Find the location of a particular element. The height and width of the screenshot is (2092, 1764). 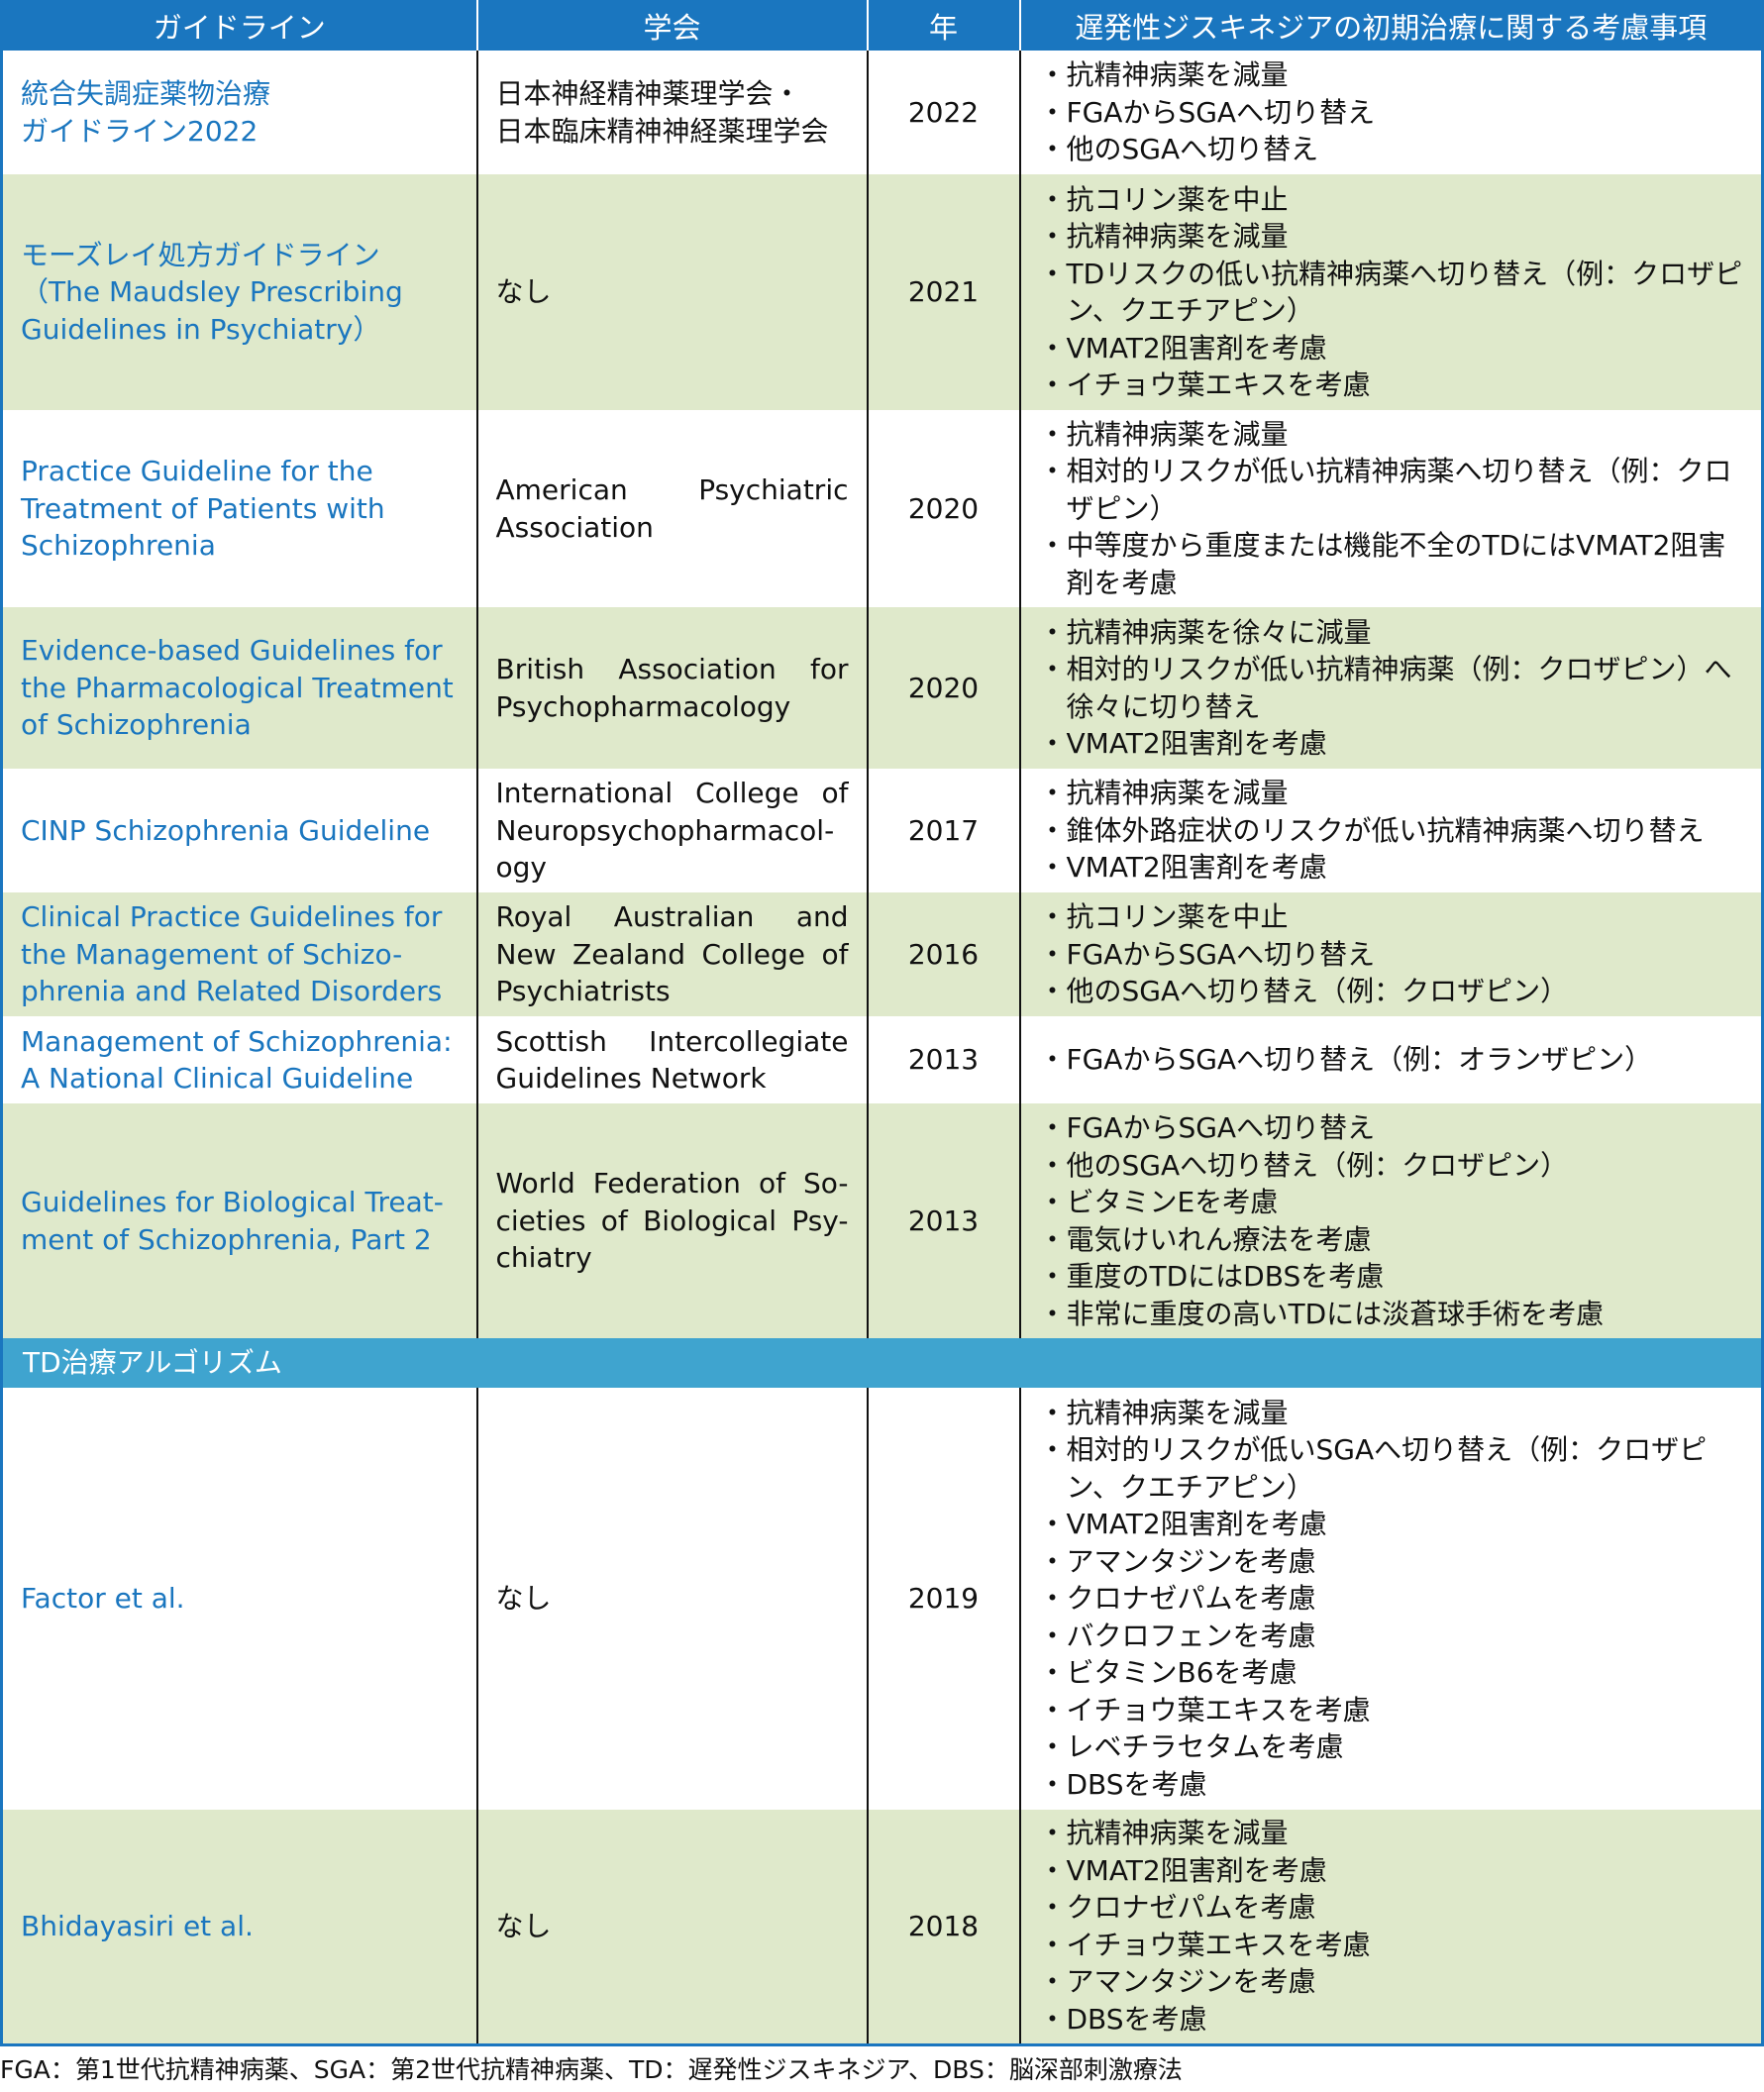

considerations-list: 抗コリン薬を中止FGAからSGAへ切り替え他のSGAへ切り替え（例：クロザピン） is located at coordinates (1391, 954).